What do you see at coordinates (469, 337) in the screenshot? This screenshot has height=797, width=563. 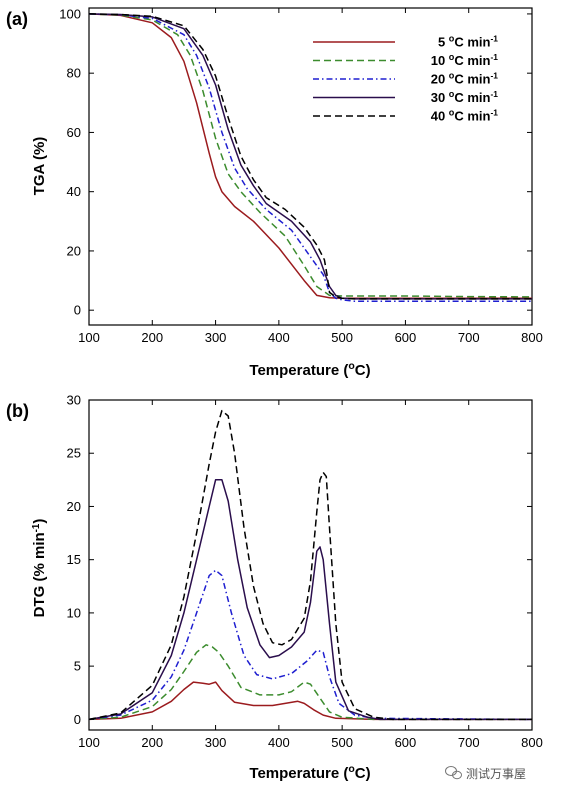 I see `panel-a-x-tick-label: 700` at bounding box center [469, 337].